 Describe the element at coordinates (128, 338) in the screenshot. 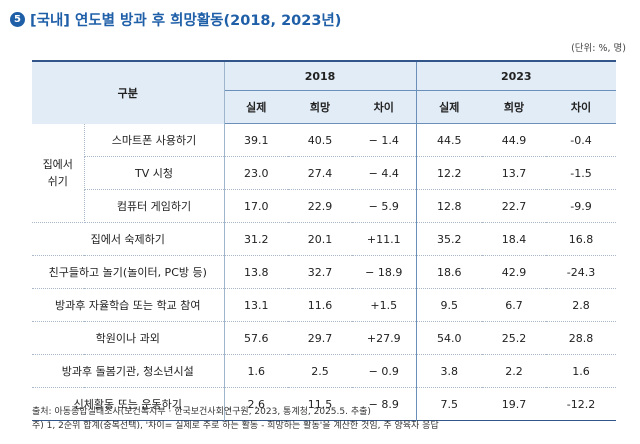

I see `row-label: 학원이나 과외` at that location.